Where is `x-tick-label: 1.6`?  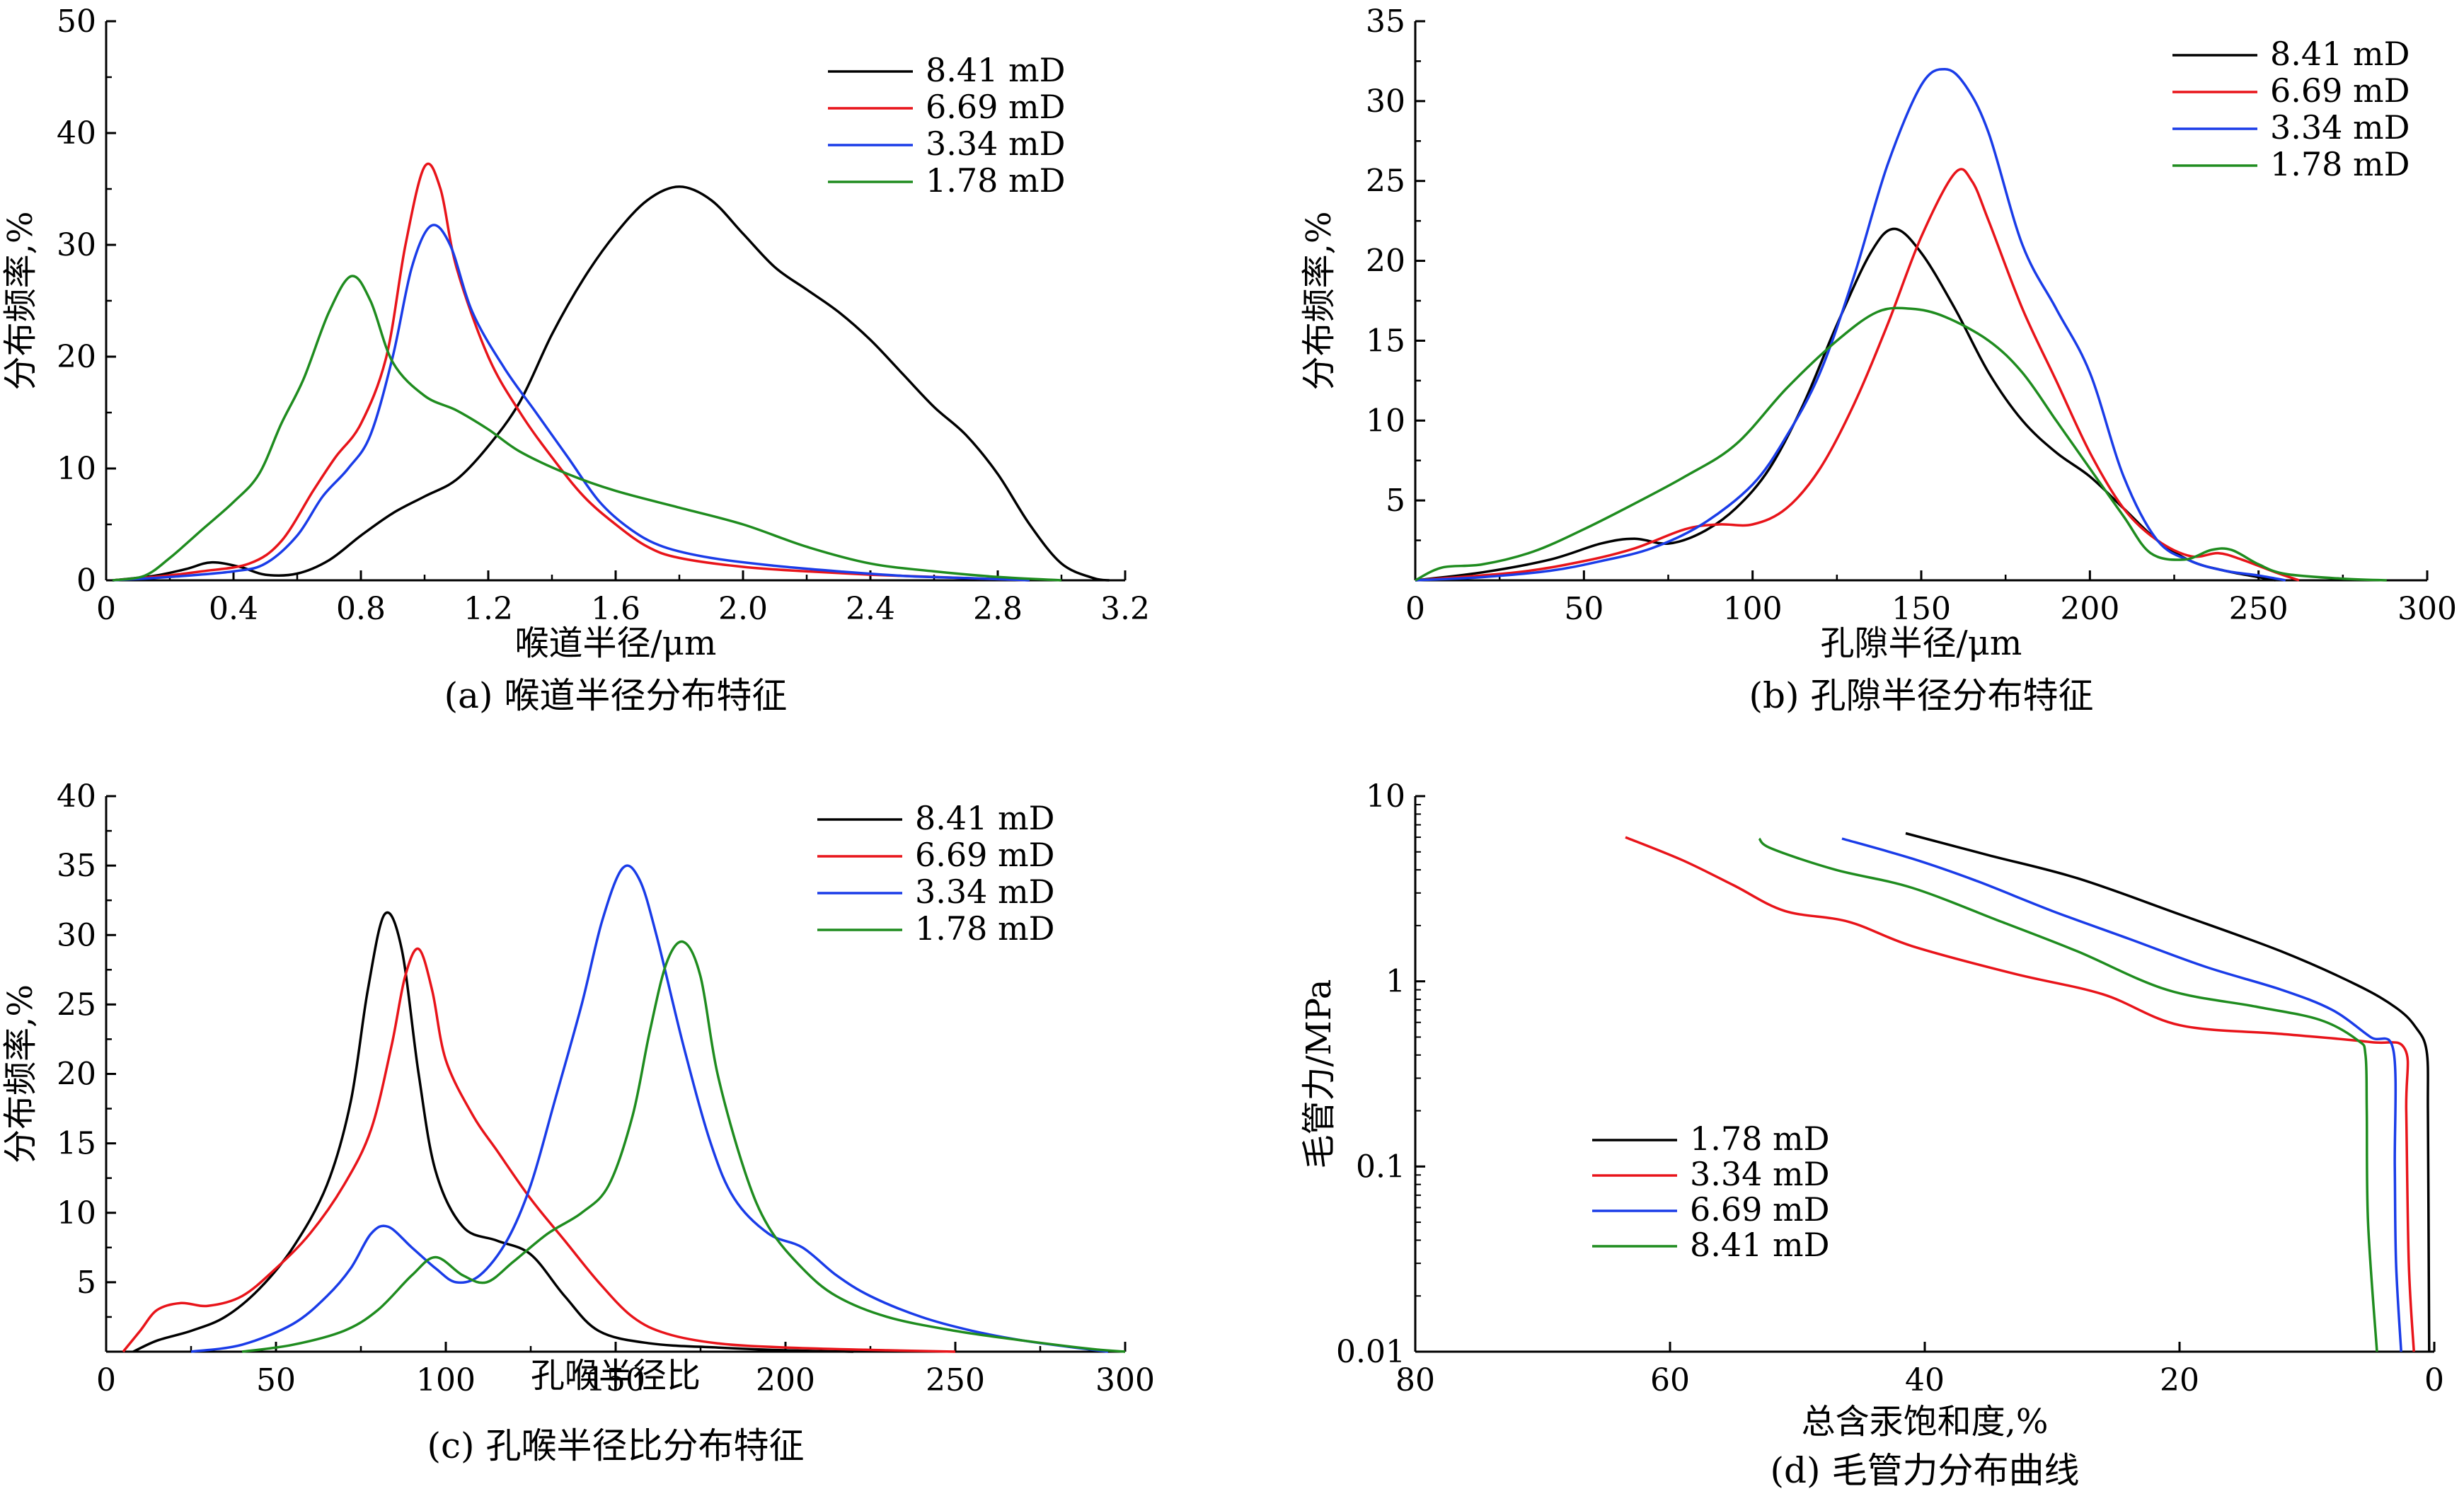 x-tick-label: 1.6 is located at coordinates (615, 609).